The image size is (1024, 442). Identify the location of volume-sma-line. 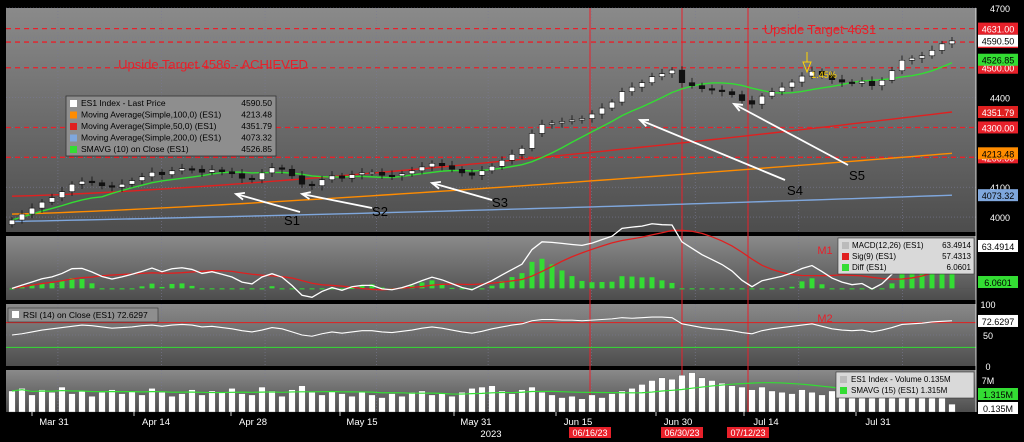
(482, 388).